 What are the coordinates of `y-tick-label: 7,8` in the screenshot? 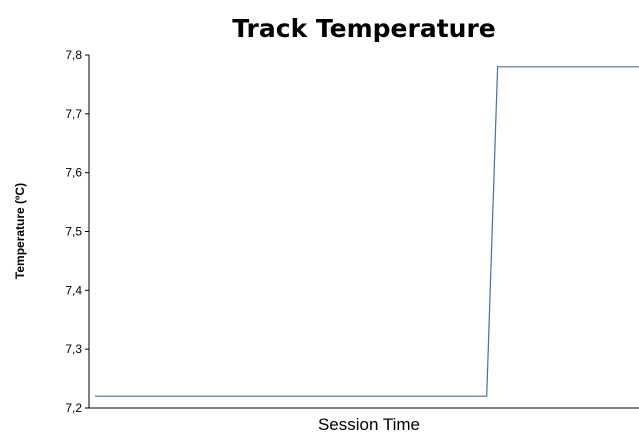 It's located at (73, 55).